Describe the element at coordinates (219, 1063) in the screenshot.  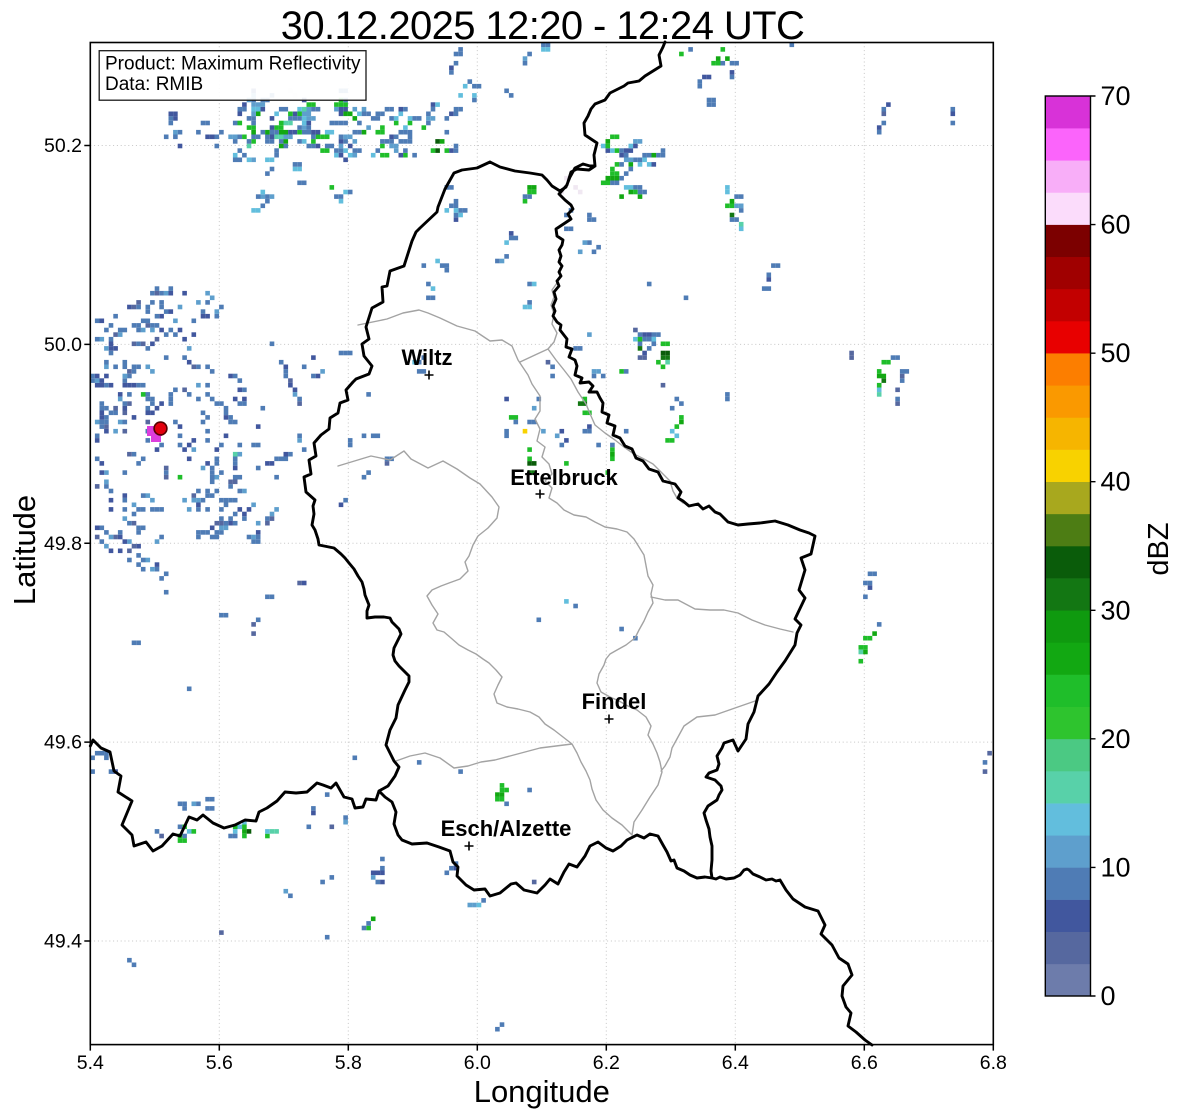
I see `svg-text: 5.6` at that location.